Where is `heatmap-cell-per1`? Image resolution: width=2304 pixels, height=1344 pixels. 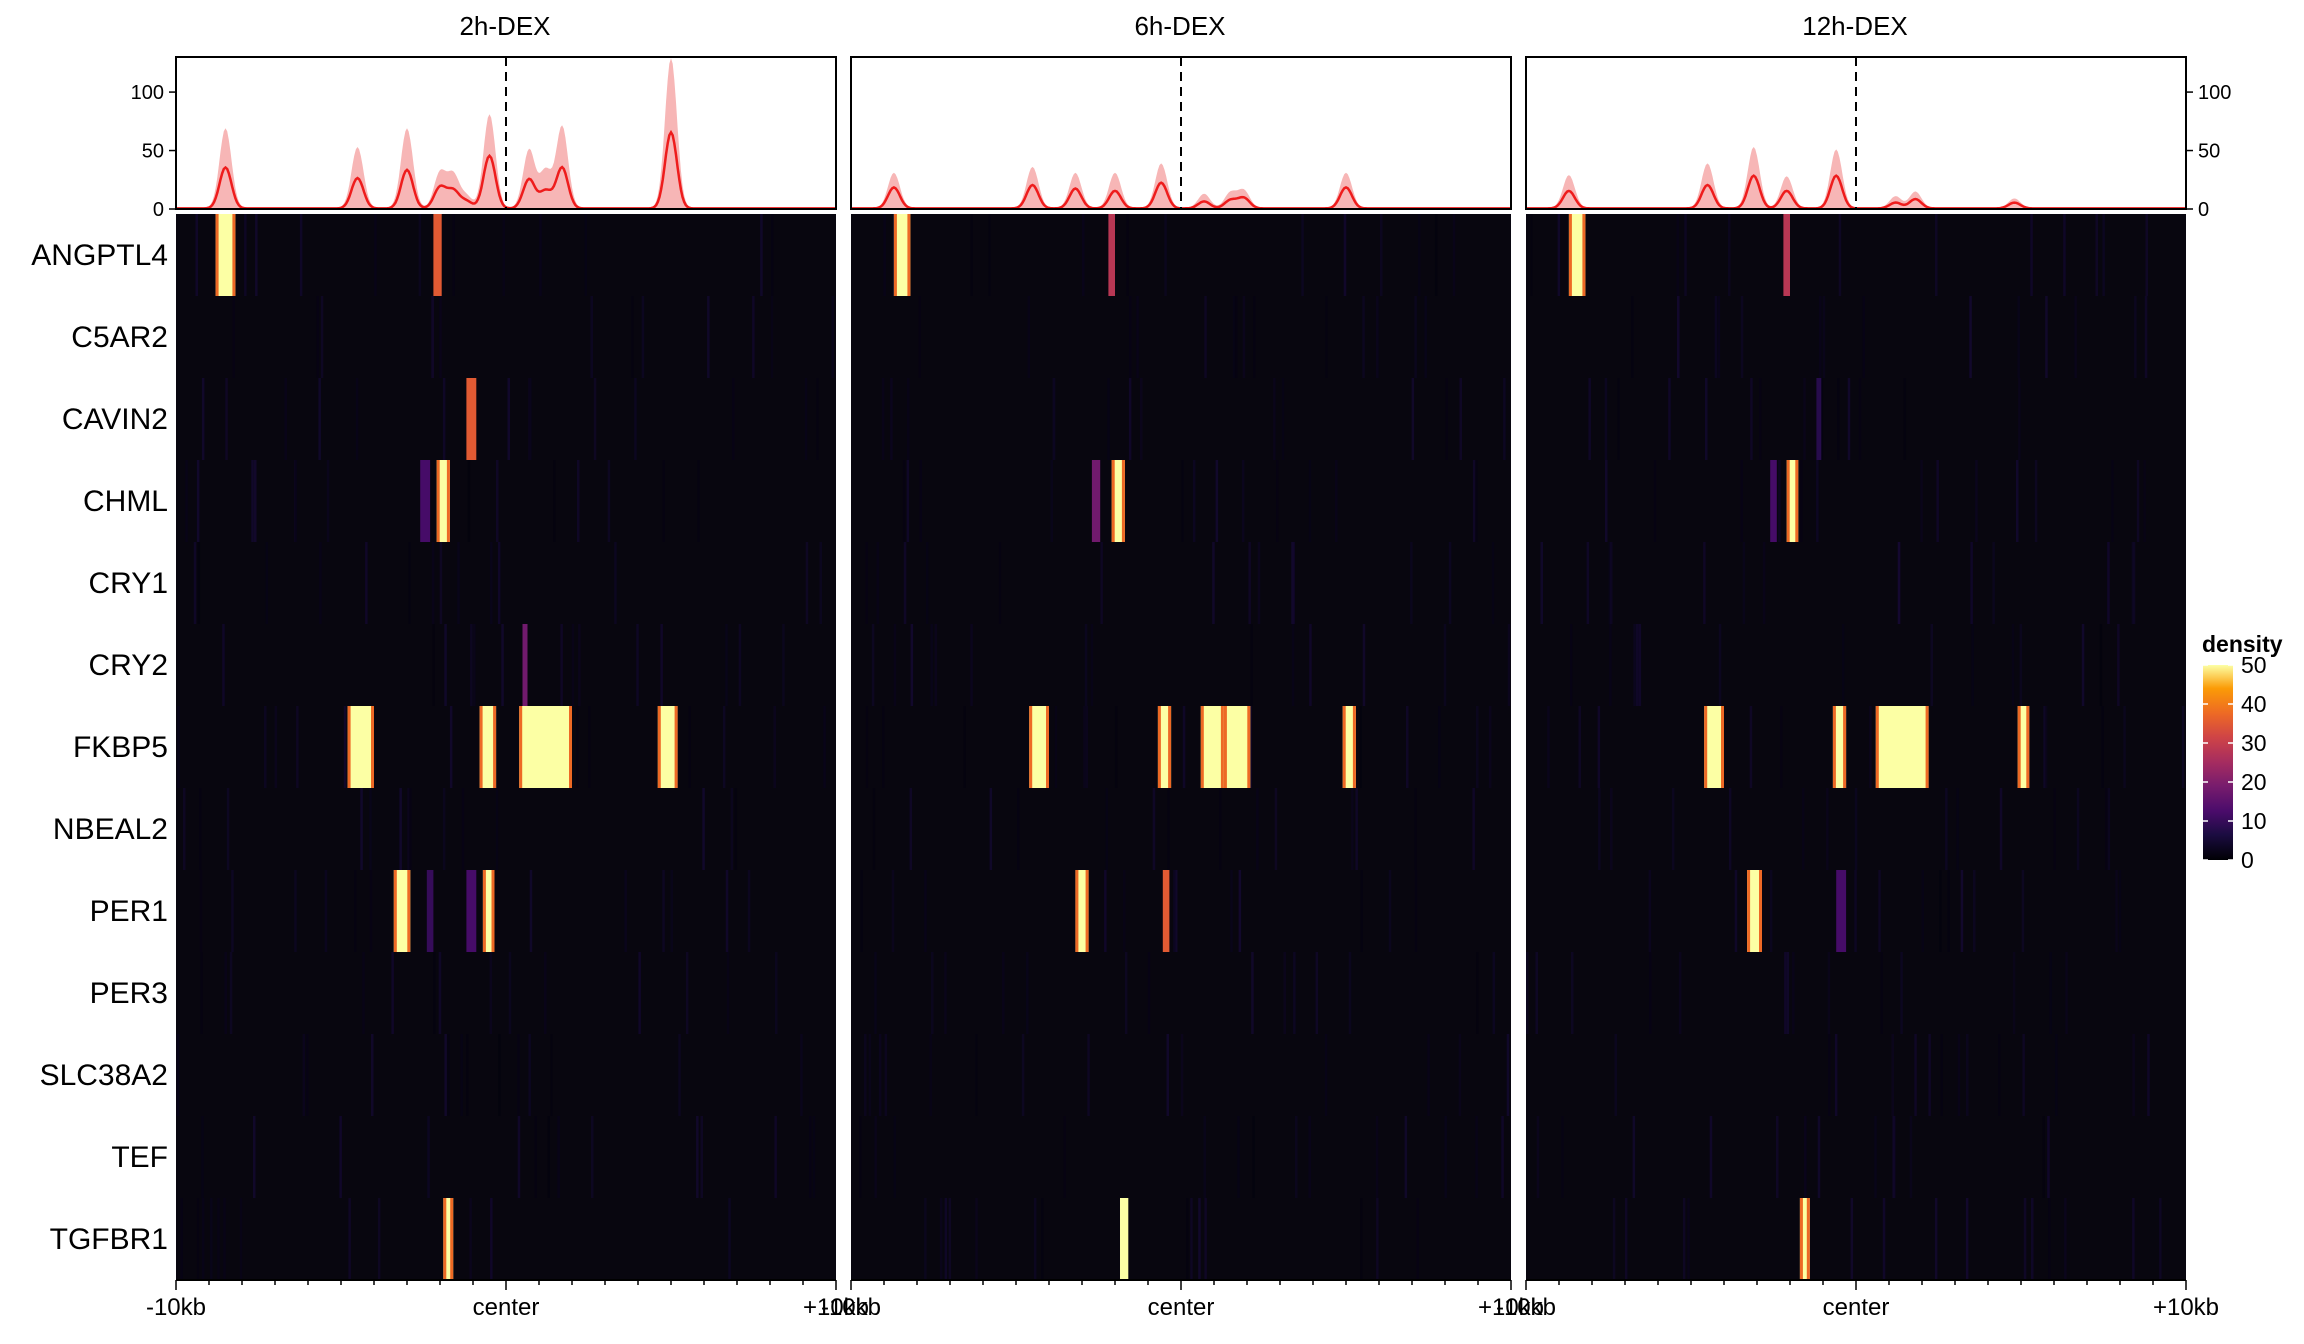
heatmap-cell-per1 is located at coordinates (1754, 911).